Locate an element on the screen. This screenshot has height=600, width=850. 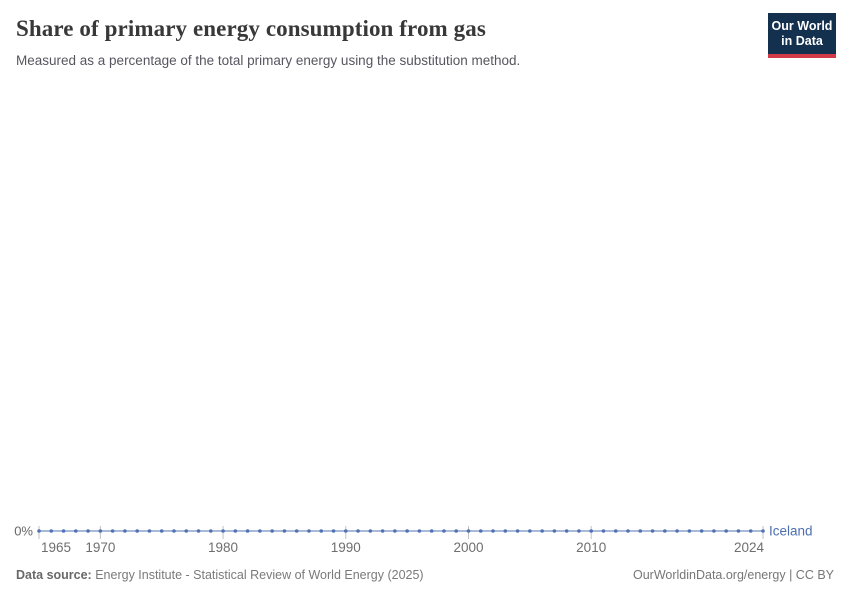
credit-link: OurWorldinData.org/energy | CC BY is located at coordinates (733, 575).